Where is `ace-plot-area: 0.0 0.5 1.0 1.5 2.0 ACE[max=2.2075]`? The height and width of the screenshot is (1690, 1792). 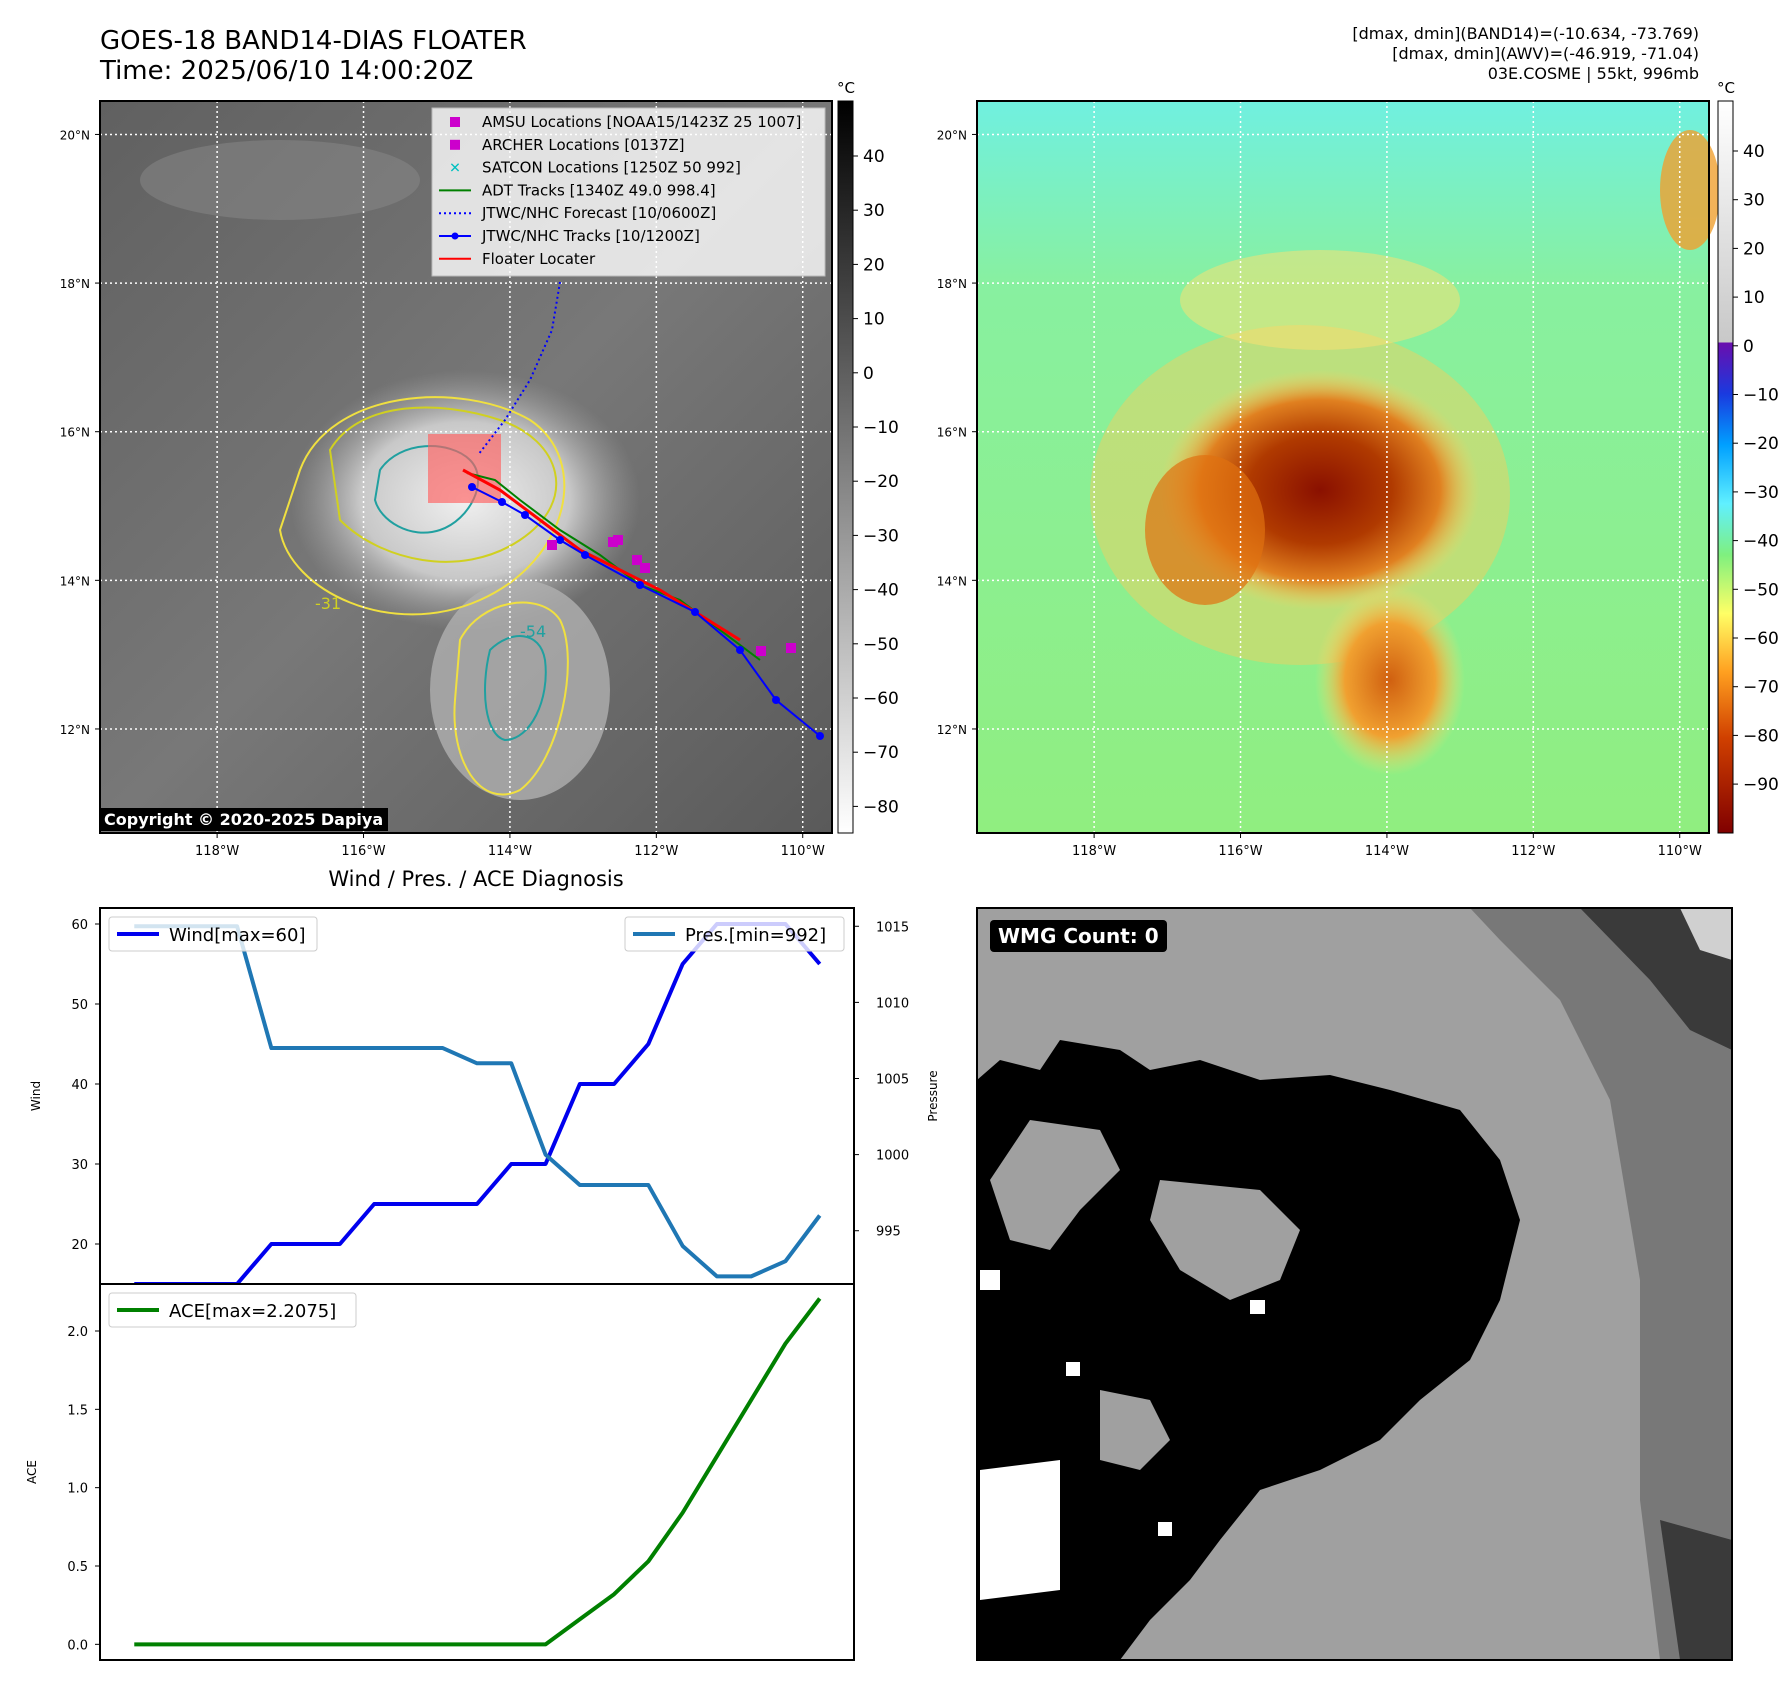 ace-plot-area: 0.0 0.5 1.0 1.5 2.0 ACE[max=2.2075] is located at coordinates (444, 1472).